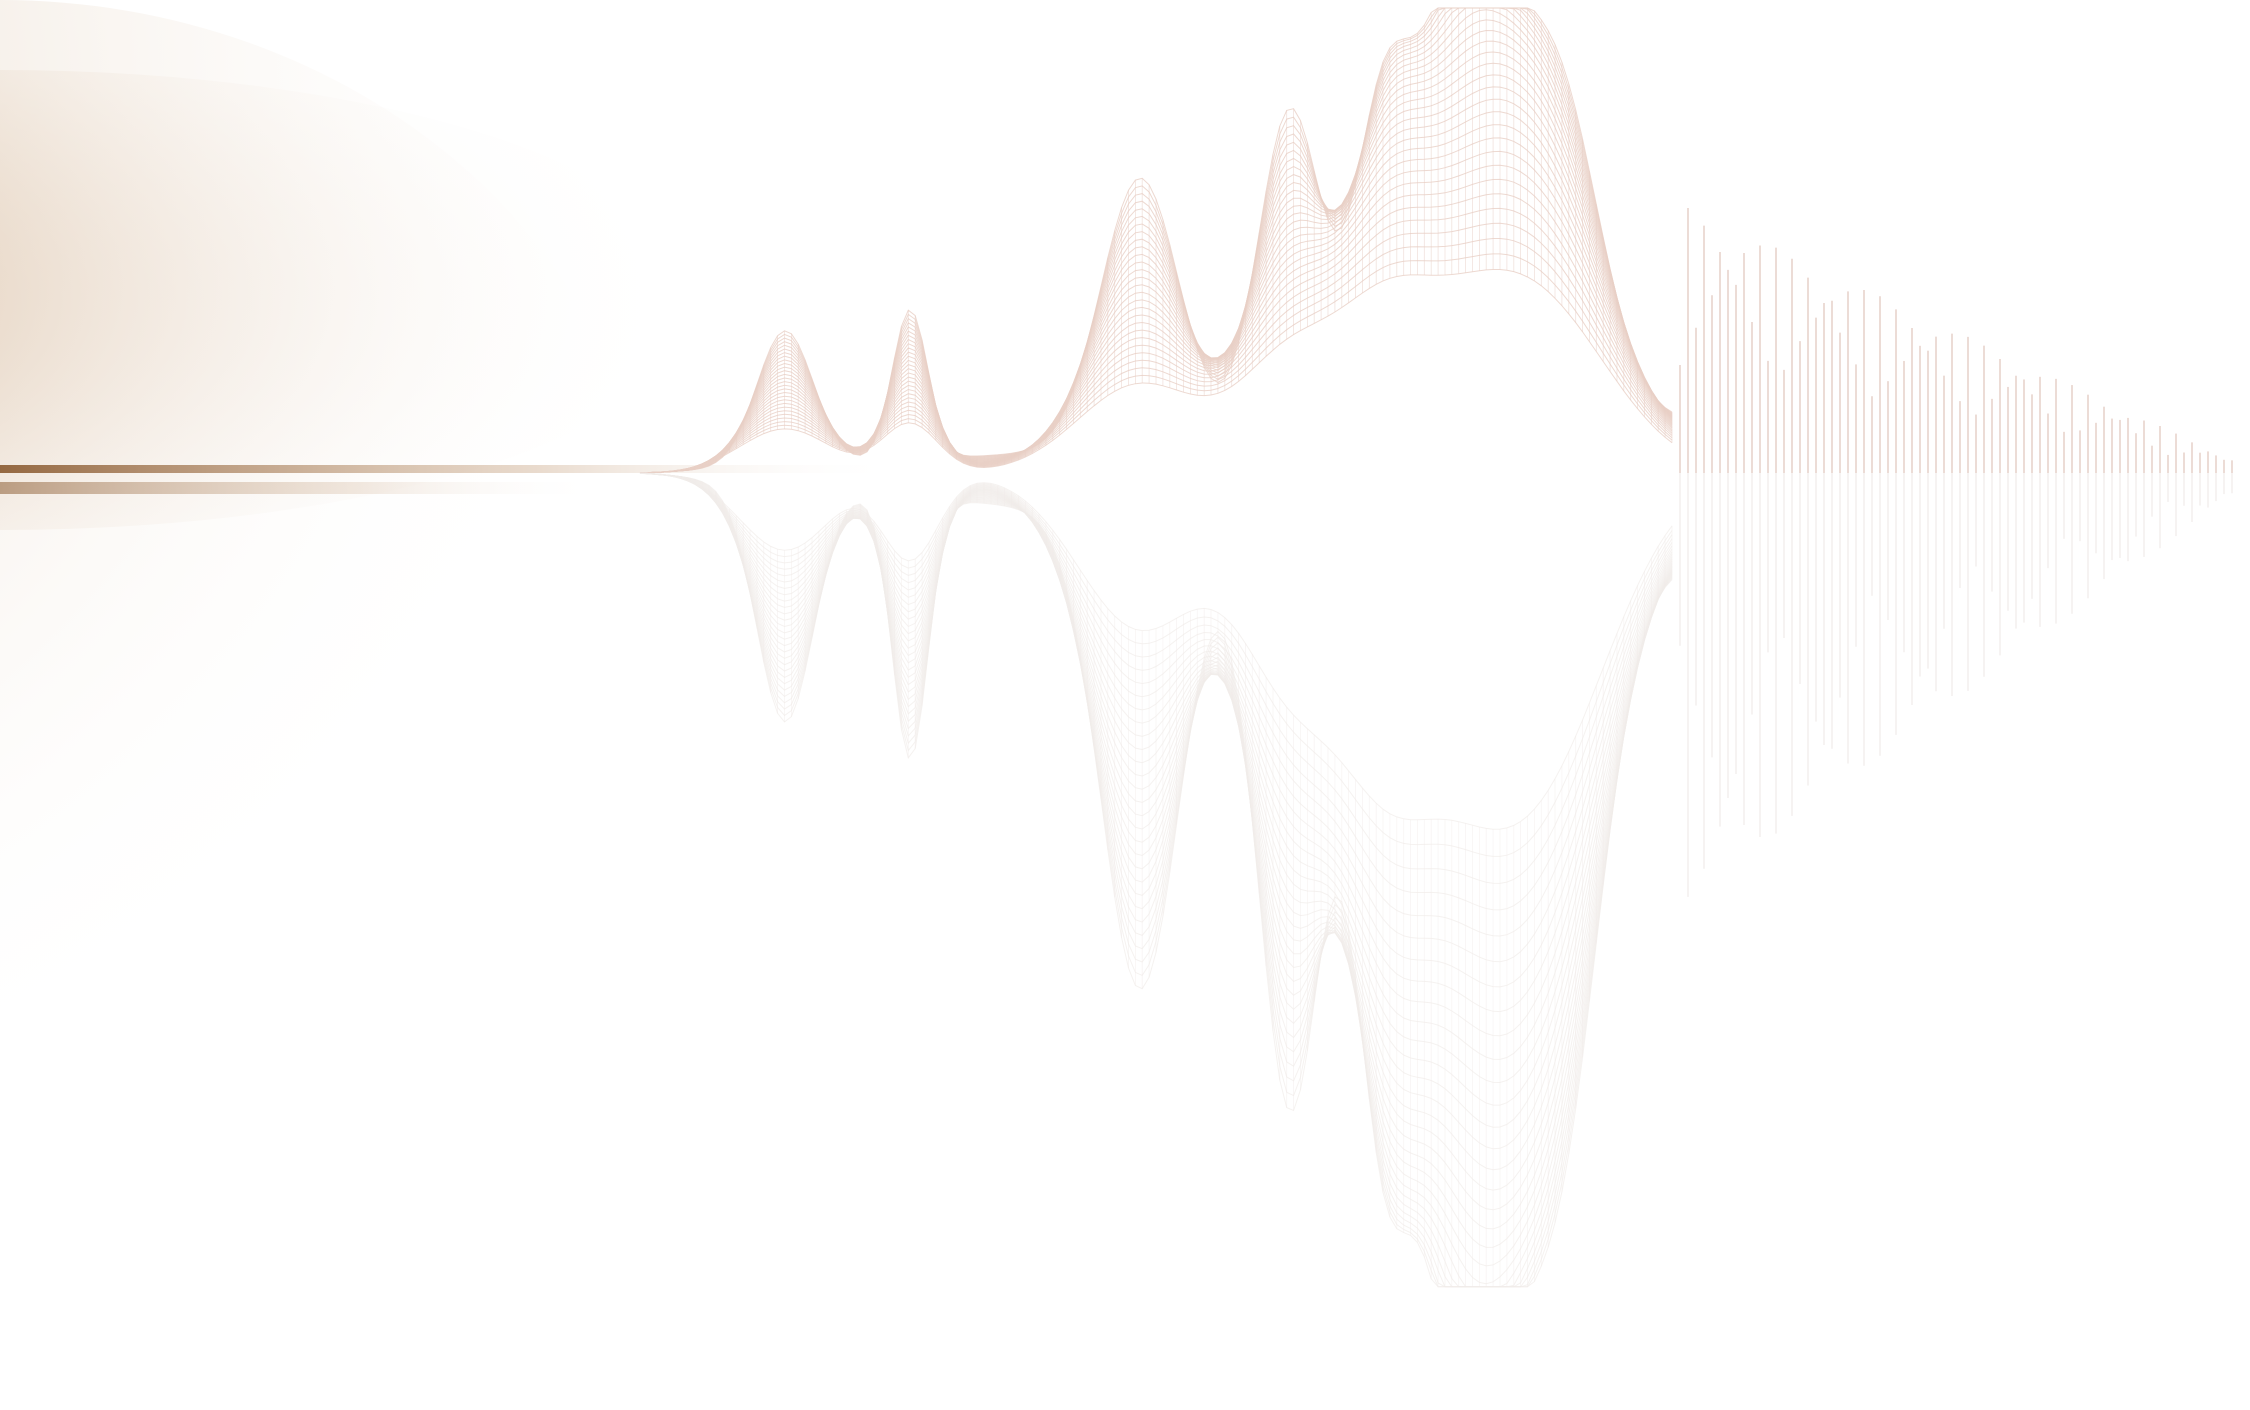 Image resolution: width=2250 pixels, height=1410 pixels. I want to click on spectrum-bars, so click(1956, 552).